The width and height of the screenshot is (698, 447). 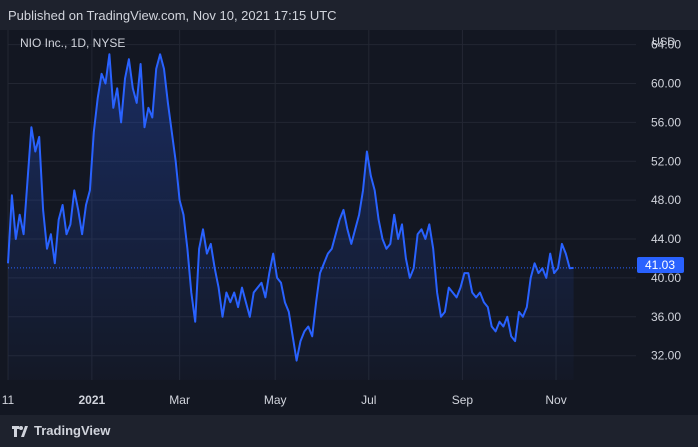 I want to click on x-tick-label: Nov, so click(x=555, y=400).